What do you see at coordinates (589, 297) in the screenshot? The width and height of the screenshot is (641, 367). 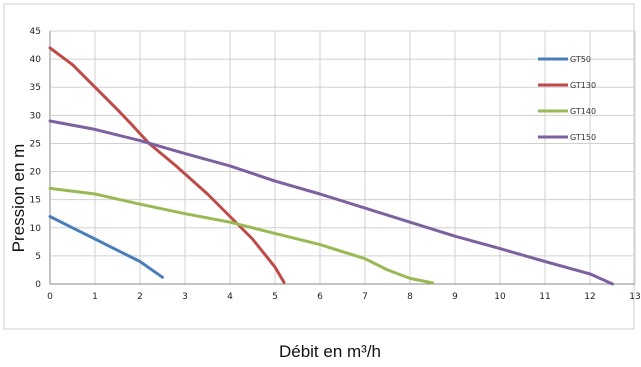 I see `x-tick-label: 12` at bounding box center [589, 297].